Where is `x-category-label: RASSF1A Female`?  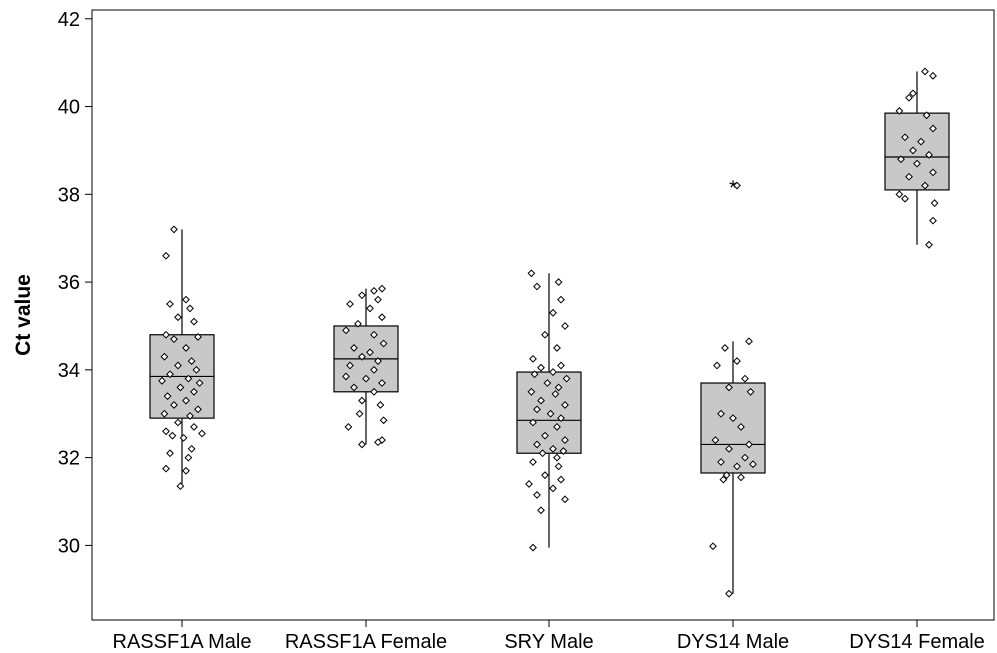
x-category-label: RASSF1A Female is located at coordinates (366, 642).